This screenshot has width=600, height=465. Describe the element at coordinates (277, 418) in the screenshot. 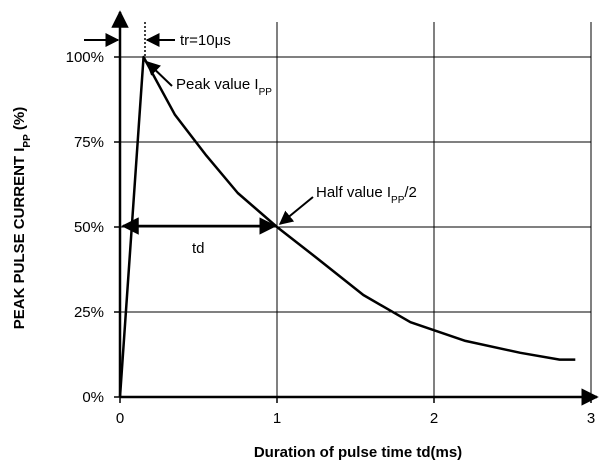

I see `x-tick-label: 1` at that location.